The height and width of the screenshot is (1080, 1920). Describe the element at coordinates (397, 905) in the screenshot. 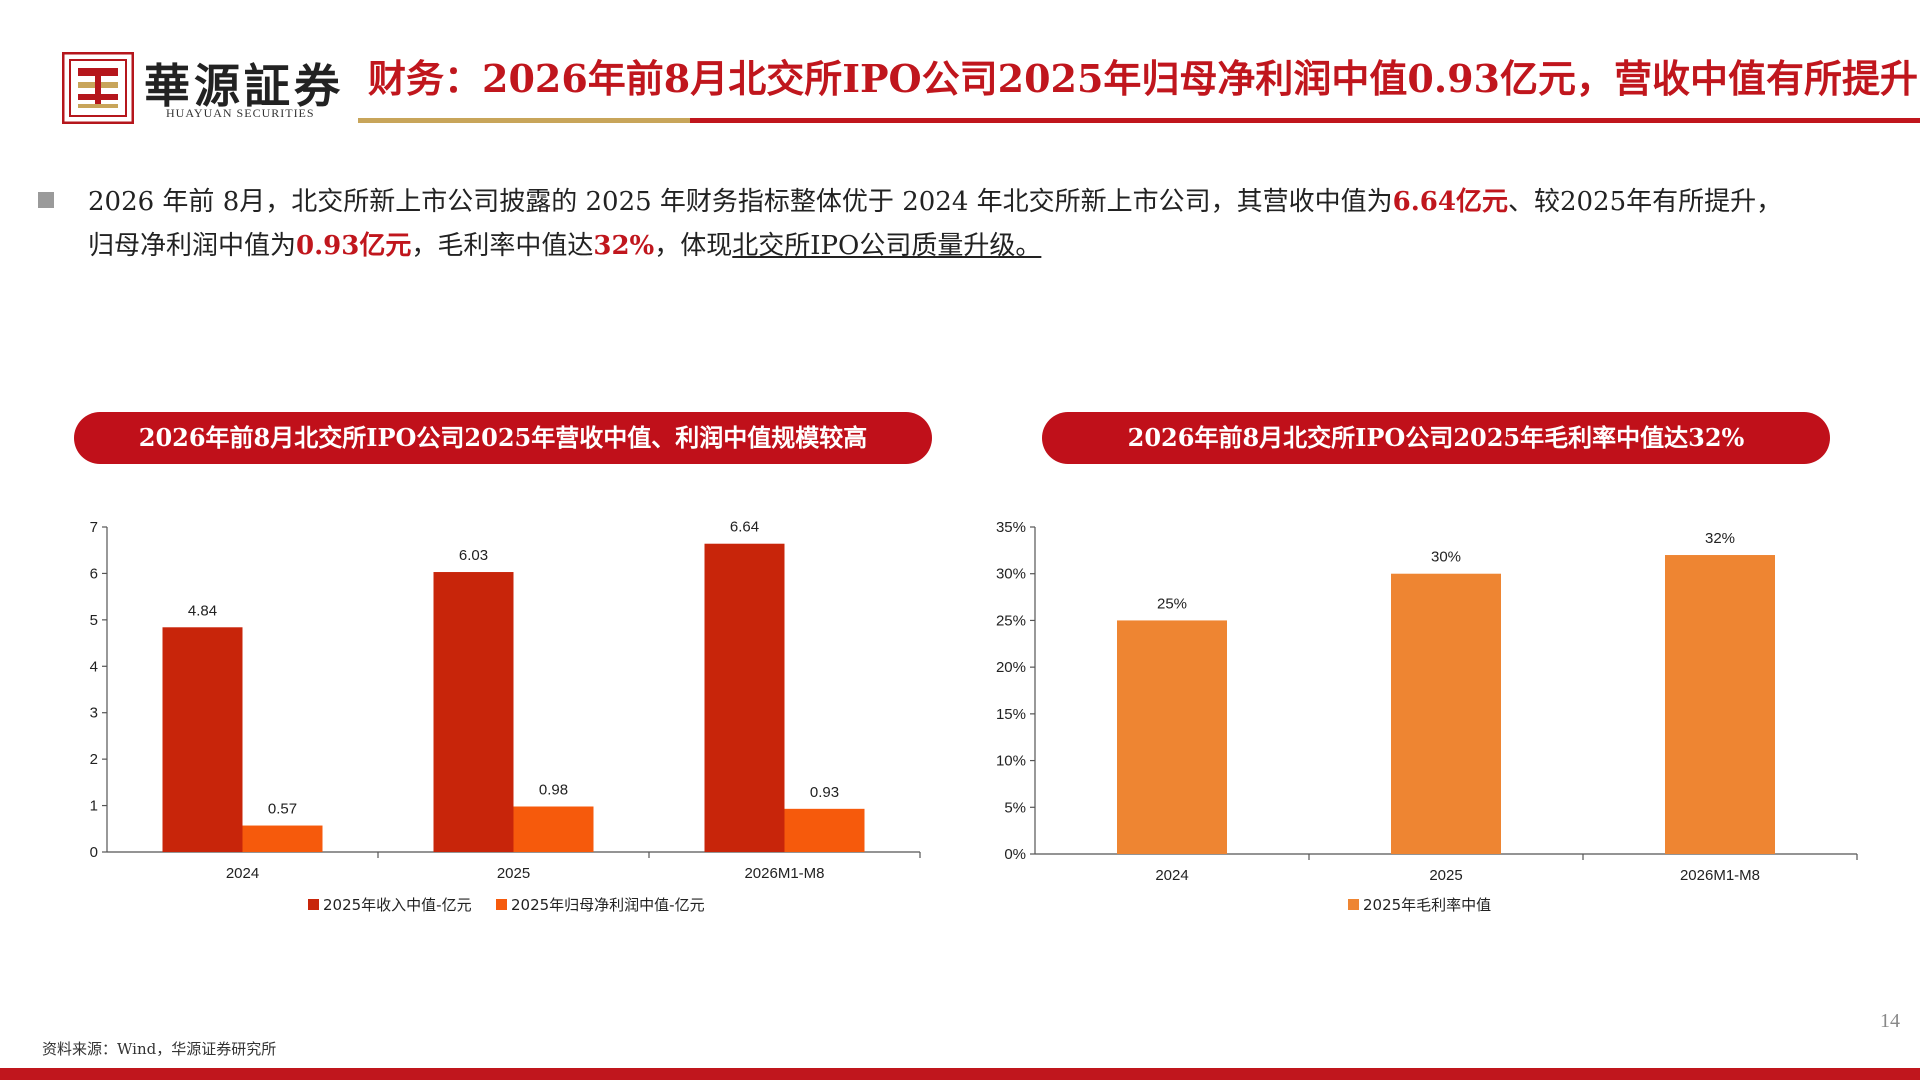

I see `left-legend-label: 2025年收入中值-亿元` at that location.